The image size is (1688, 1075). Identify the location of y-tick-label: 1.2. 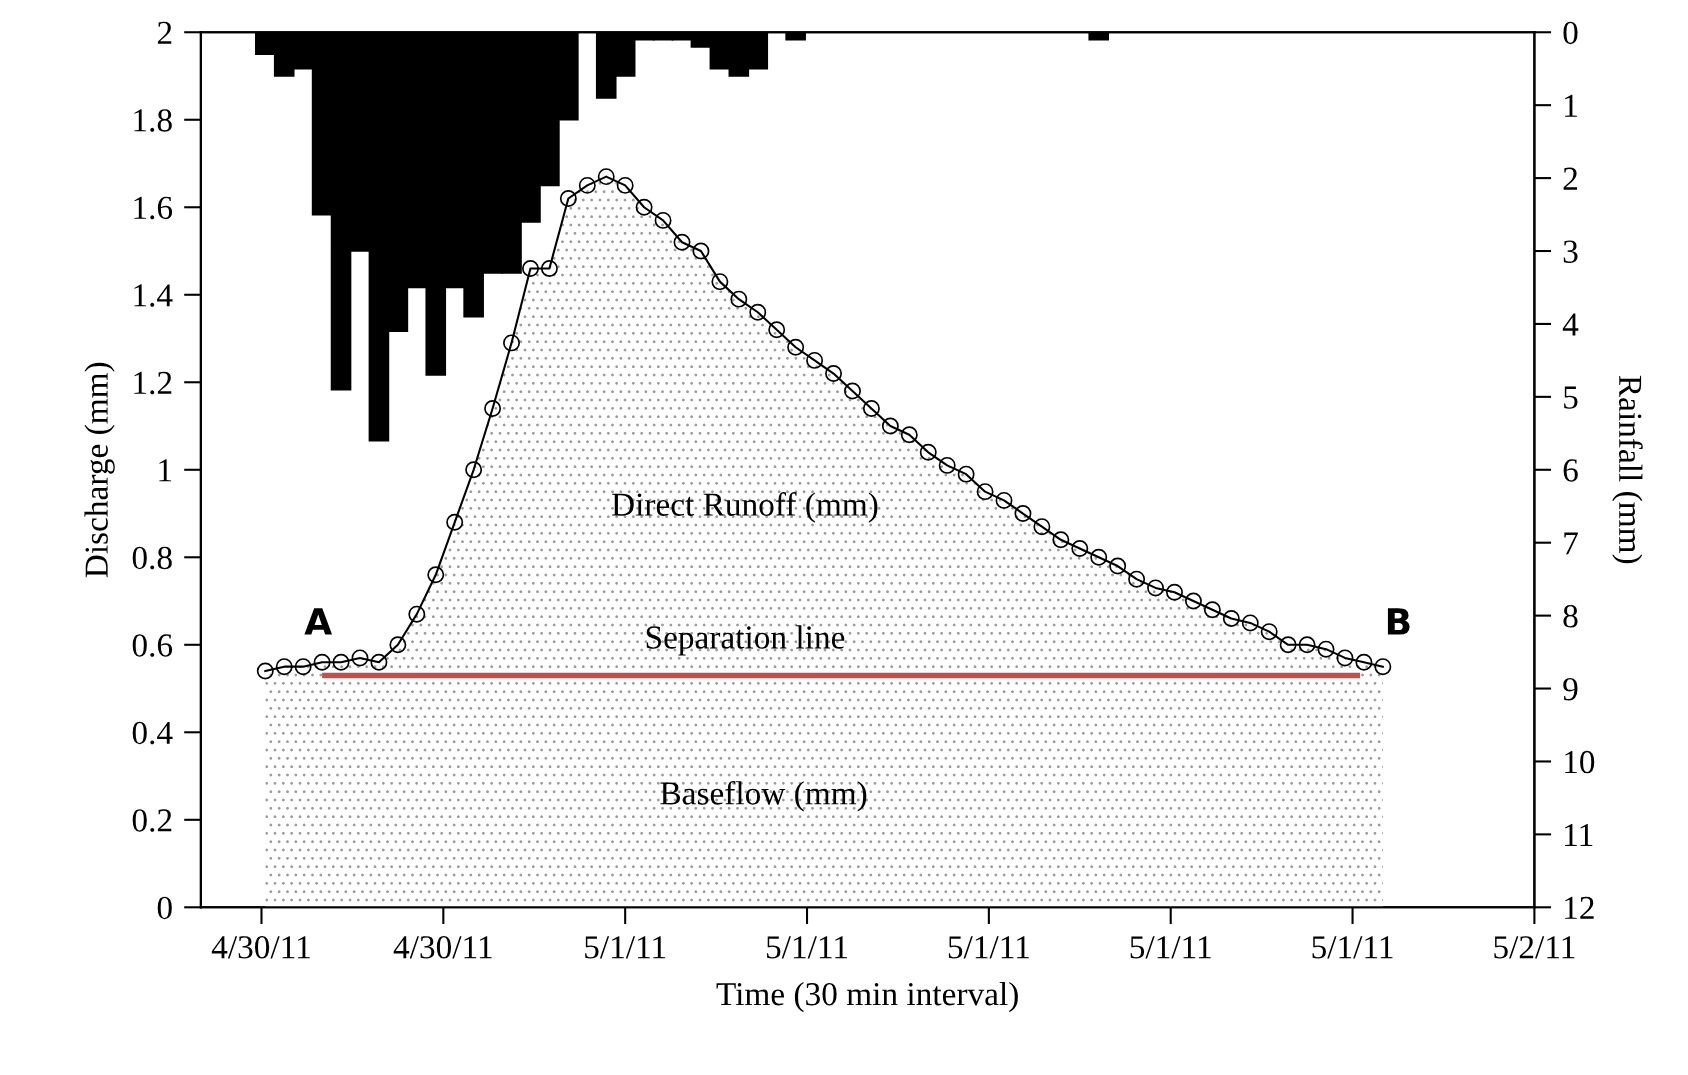
(153, 383).